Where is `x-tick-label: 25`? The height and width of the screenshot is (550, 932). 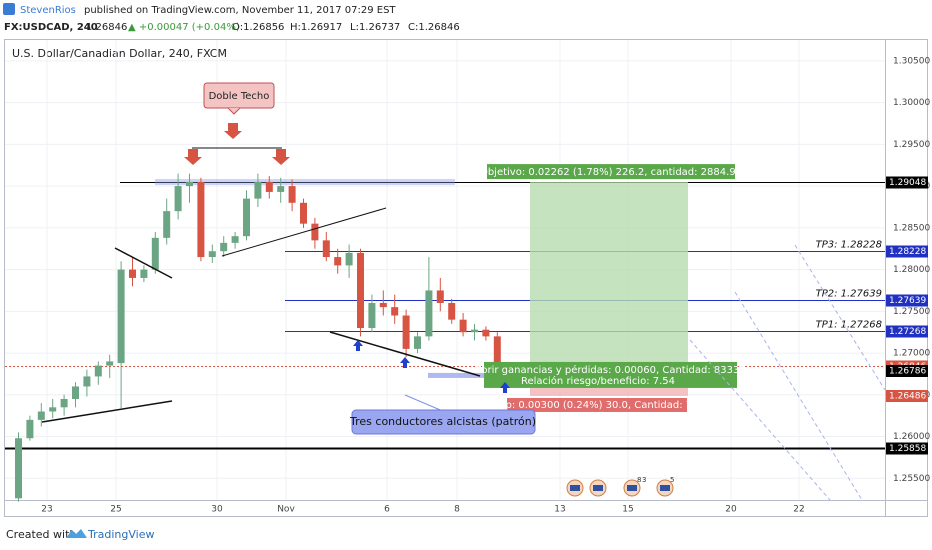
x-tick-label: 25 is located at coordinates (115, 510).